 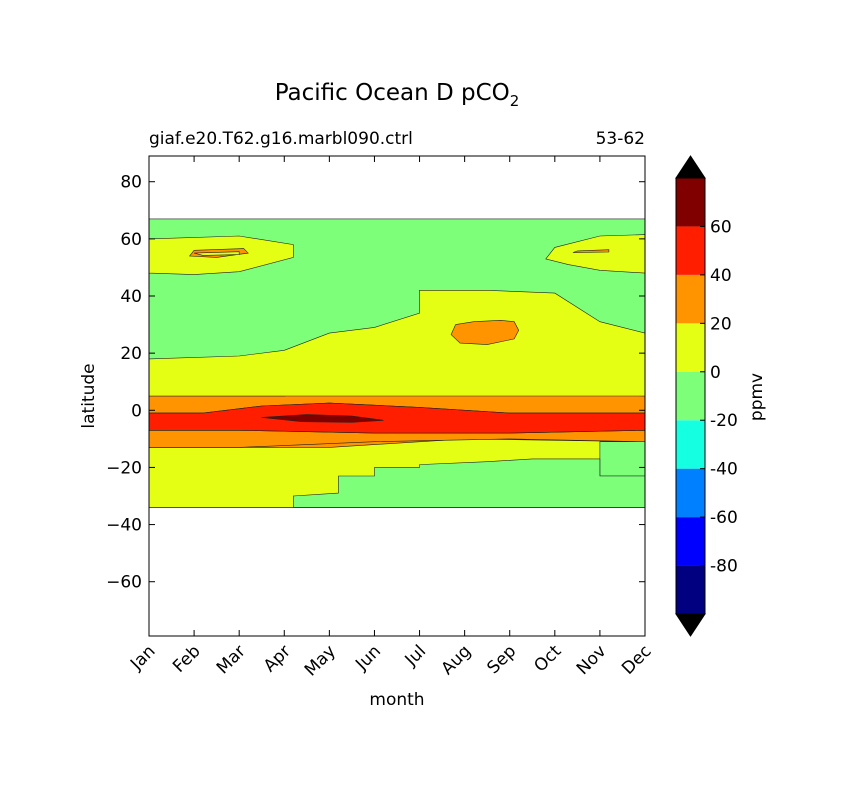 I want to click on colorbar-tick-label: -40, so click(x=724, y=470).